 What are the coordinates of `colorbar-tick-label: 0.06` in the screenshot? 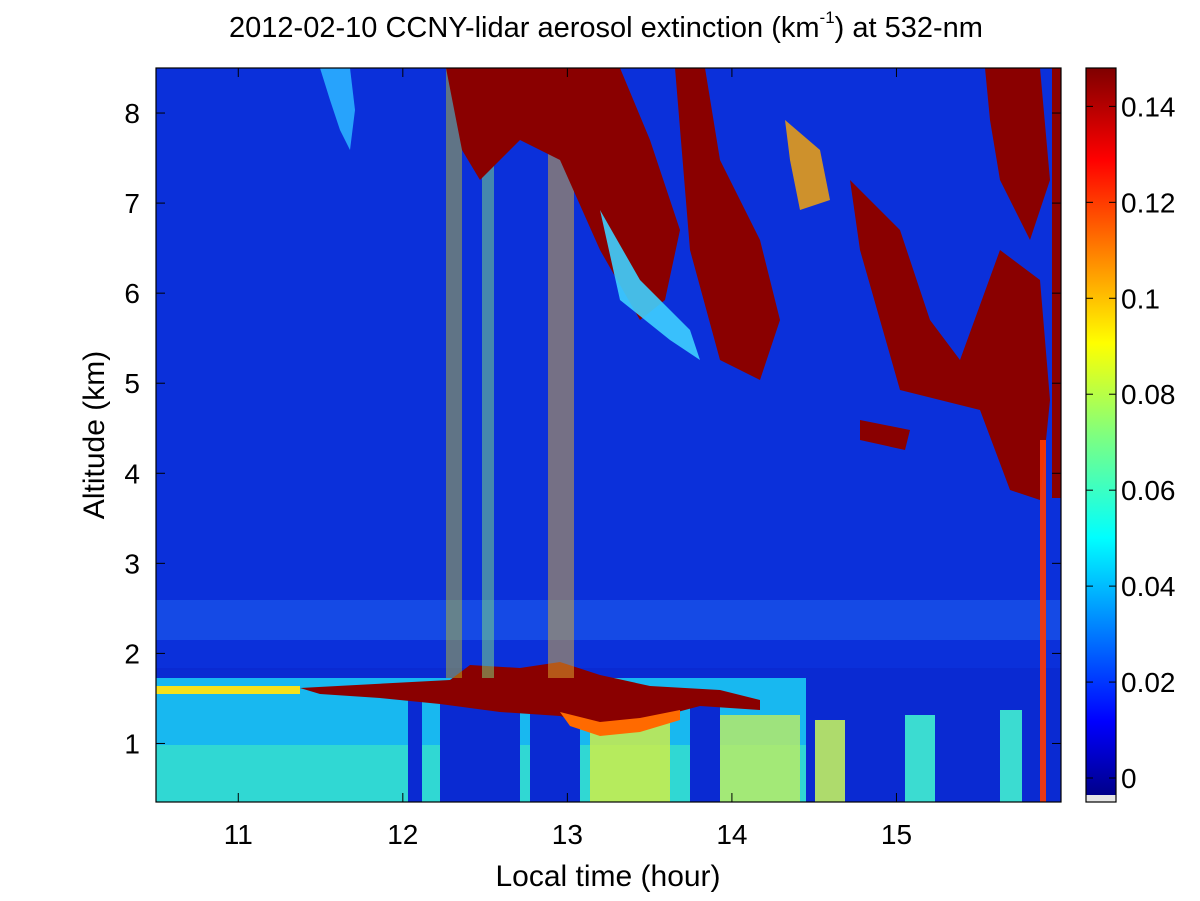 It's located at (1148, 490).